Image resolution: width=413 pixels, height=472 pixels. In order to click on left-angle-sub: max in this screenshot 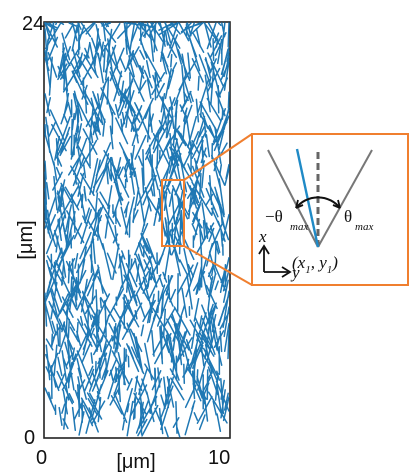, I will do `click(299, 227)`.